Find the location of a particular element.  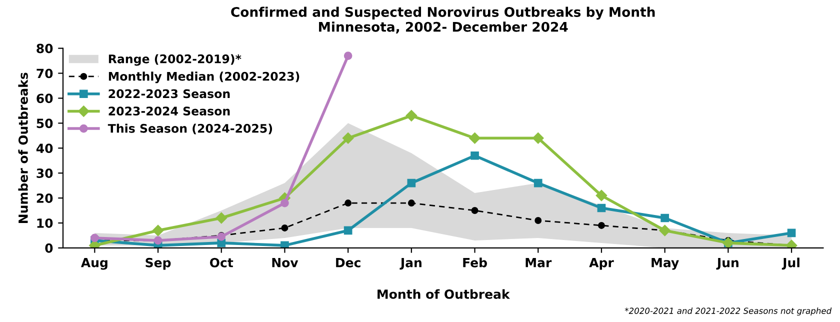

x-tick-label: Apr is located at coordinates (601, 264).